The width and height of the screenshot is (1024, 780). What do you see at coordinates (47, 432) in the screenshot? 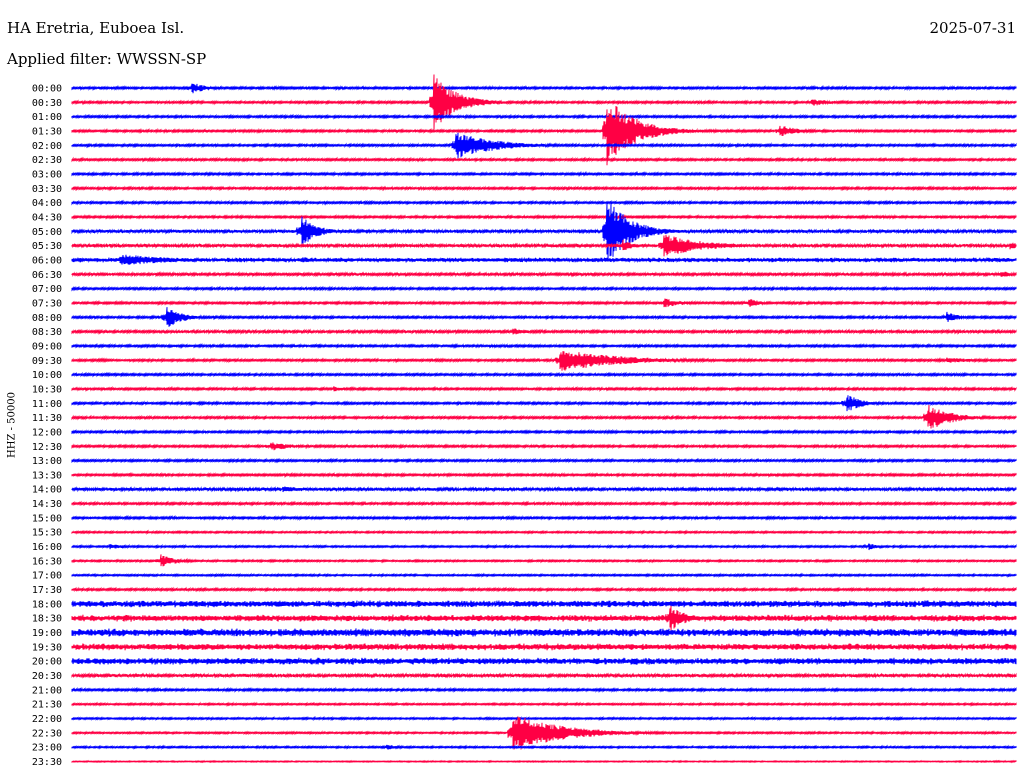
I see `row-time-label: 12:00` at bounding box center [47, 432].